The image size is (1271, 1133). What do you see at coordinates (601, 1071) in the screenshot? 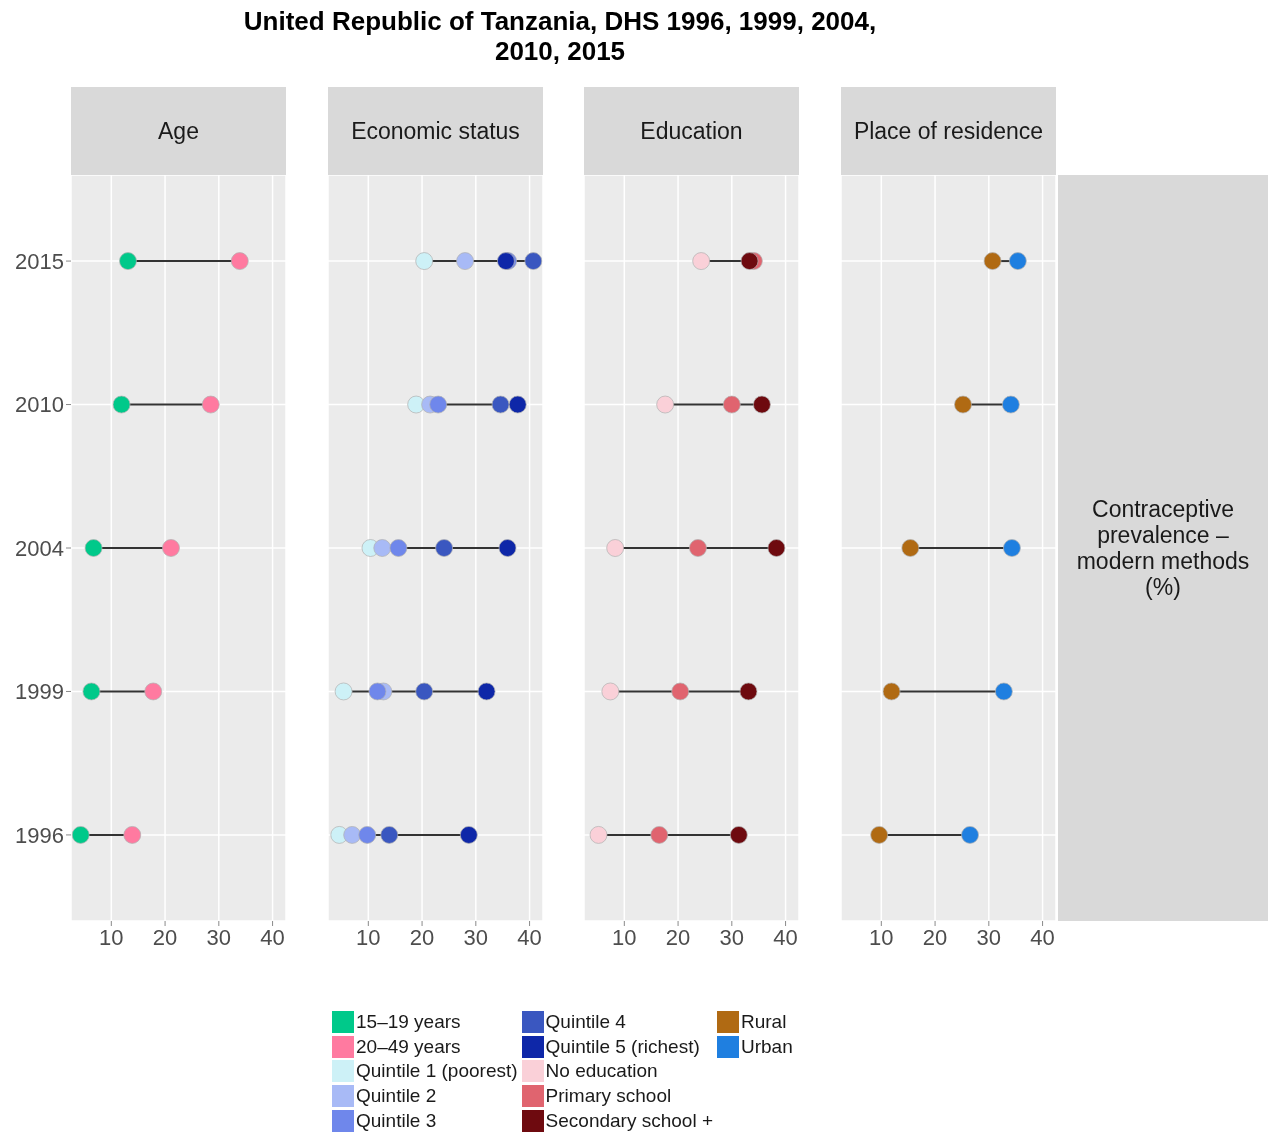
I see `legend-label: No education` at bounding box center [601, 1071].